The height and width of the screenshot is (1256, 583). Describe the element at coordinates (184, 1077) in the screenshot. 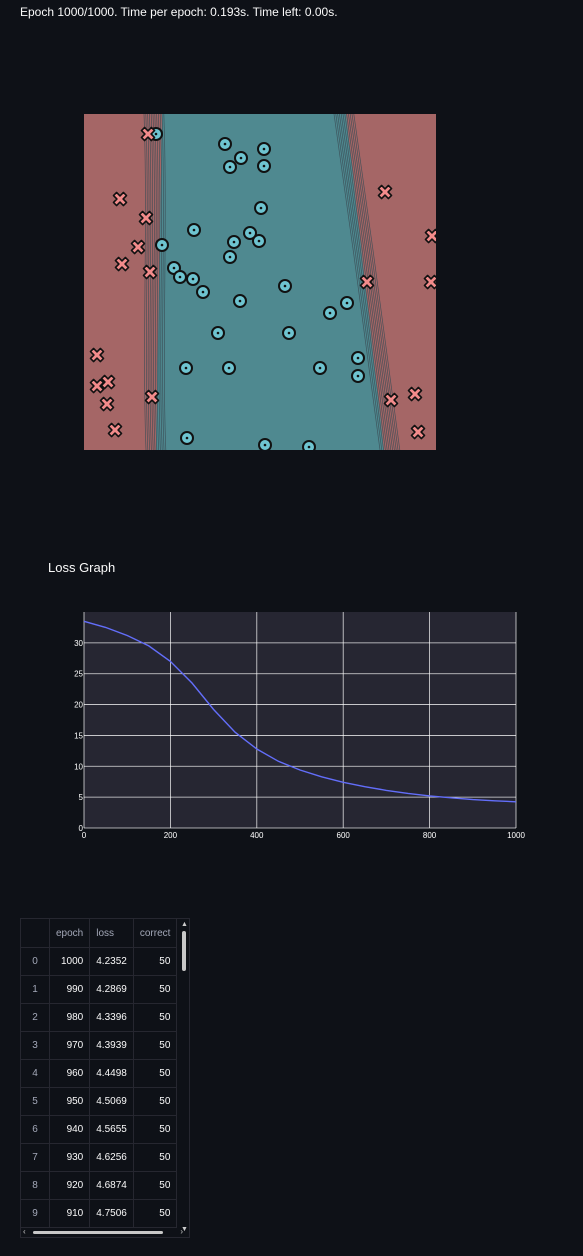

I see `vertical-scrollbar: ▲ ▼` at that location.